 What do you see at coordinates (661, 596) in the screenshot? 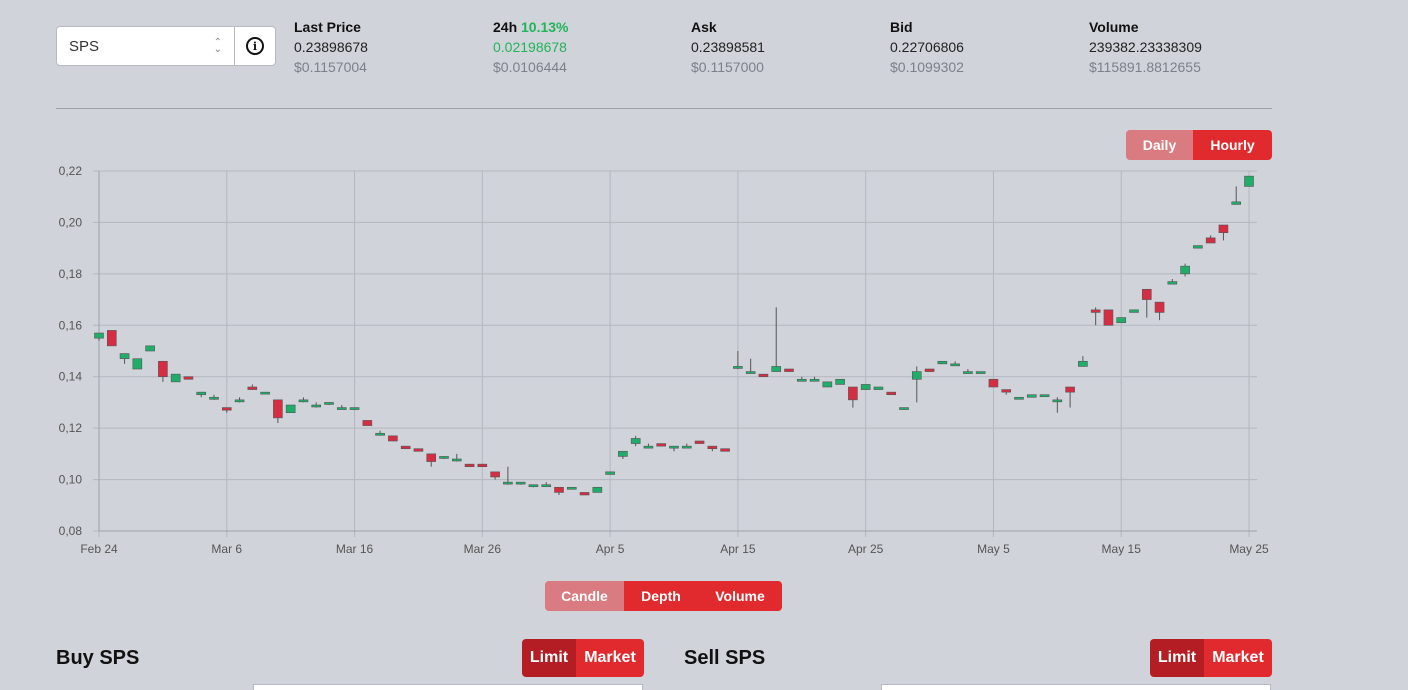
I see `tab-depth: Depth` at bounding box center [661, 596].